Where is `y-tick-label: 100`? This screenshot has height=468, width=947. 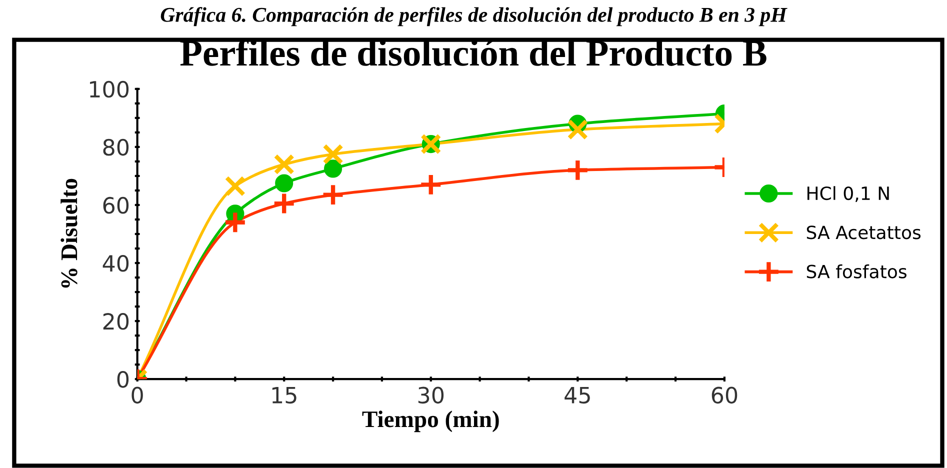
y-tick-label: 100 is located at coordinates (109, 89).